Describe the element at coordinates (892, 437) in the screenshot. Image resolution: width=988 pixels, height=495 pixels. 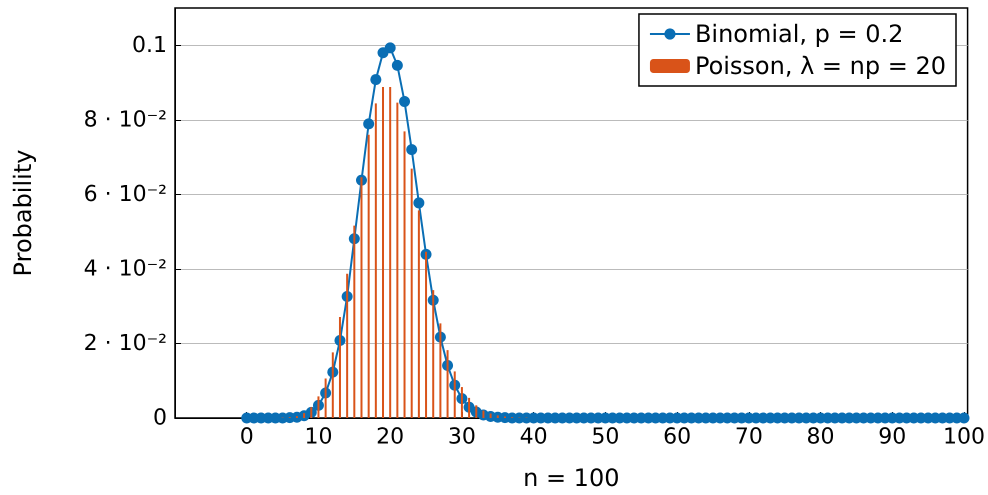
I see `x-tick-label: 90` at that location.